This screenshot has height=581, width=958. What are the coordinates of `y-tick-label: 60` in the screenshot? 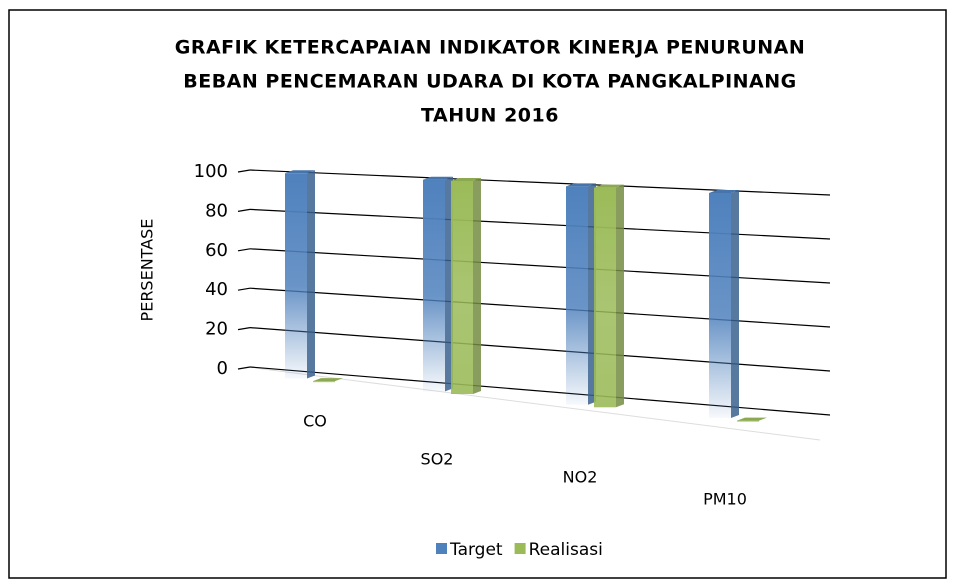 It's located at (216, 250).